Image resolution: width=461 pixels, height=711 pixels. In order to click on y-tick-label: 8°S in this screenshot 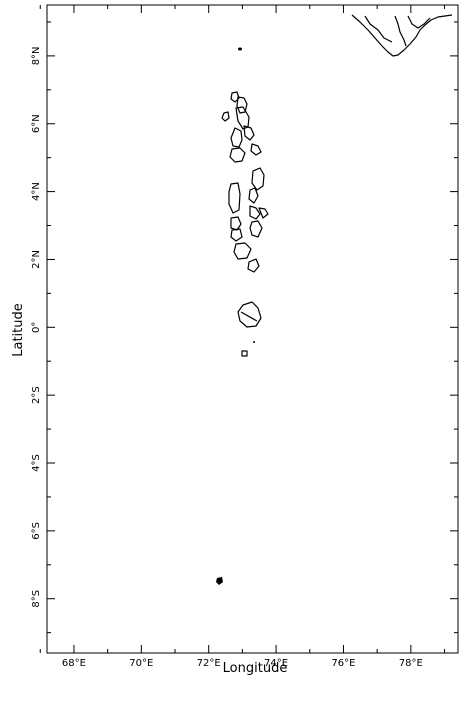, I will do `click(36, 599)`.